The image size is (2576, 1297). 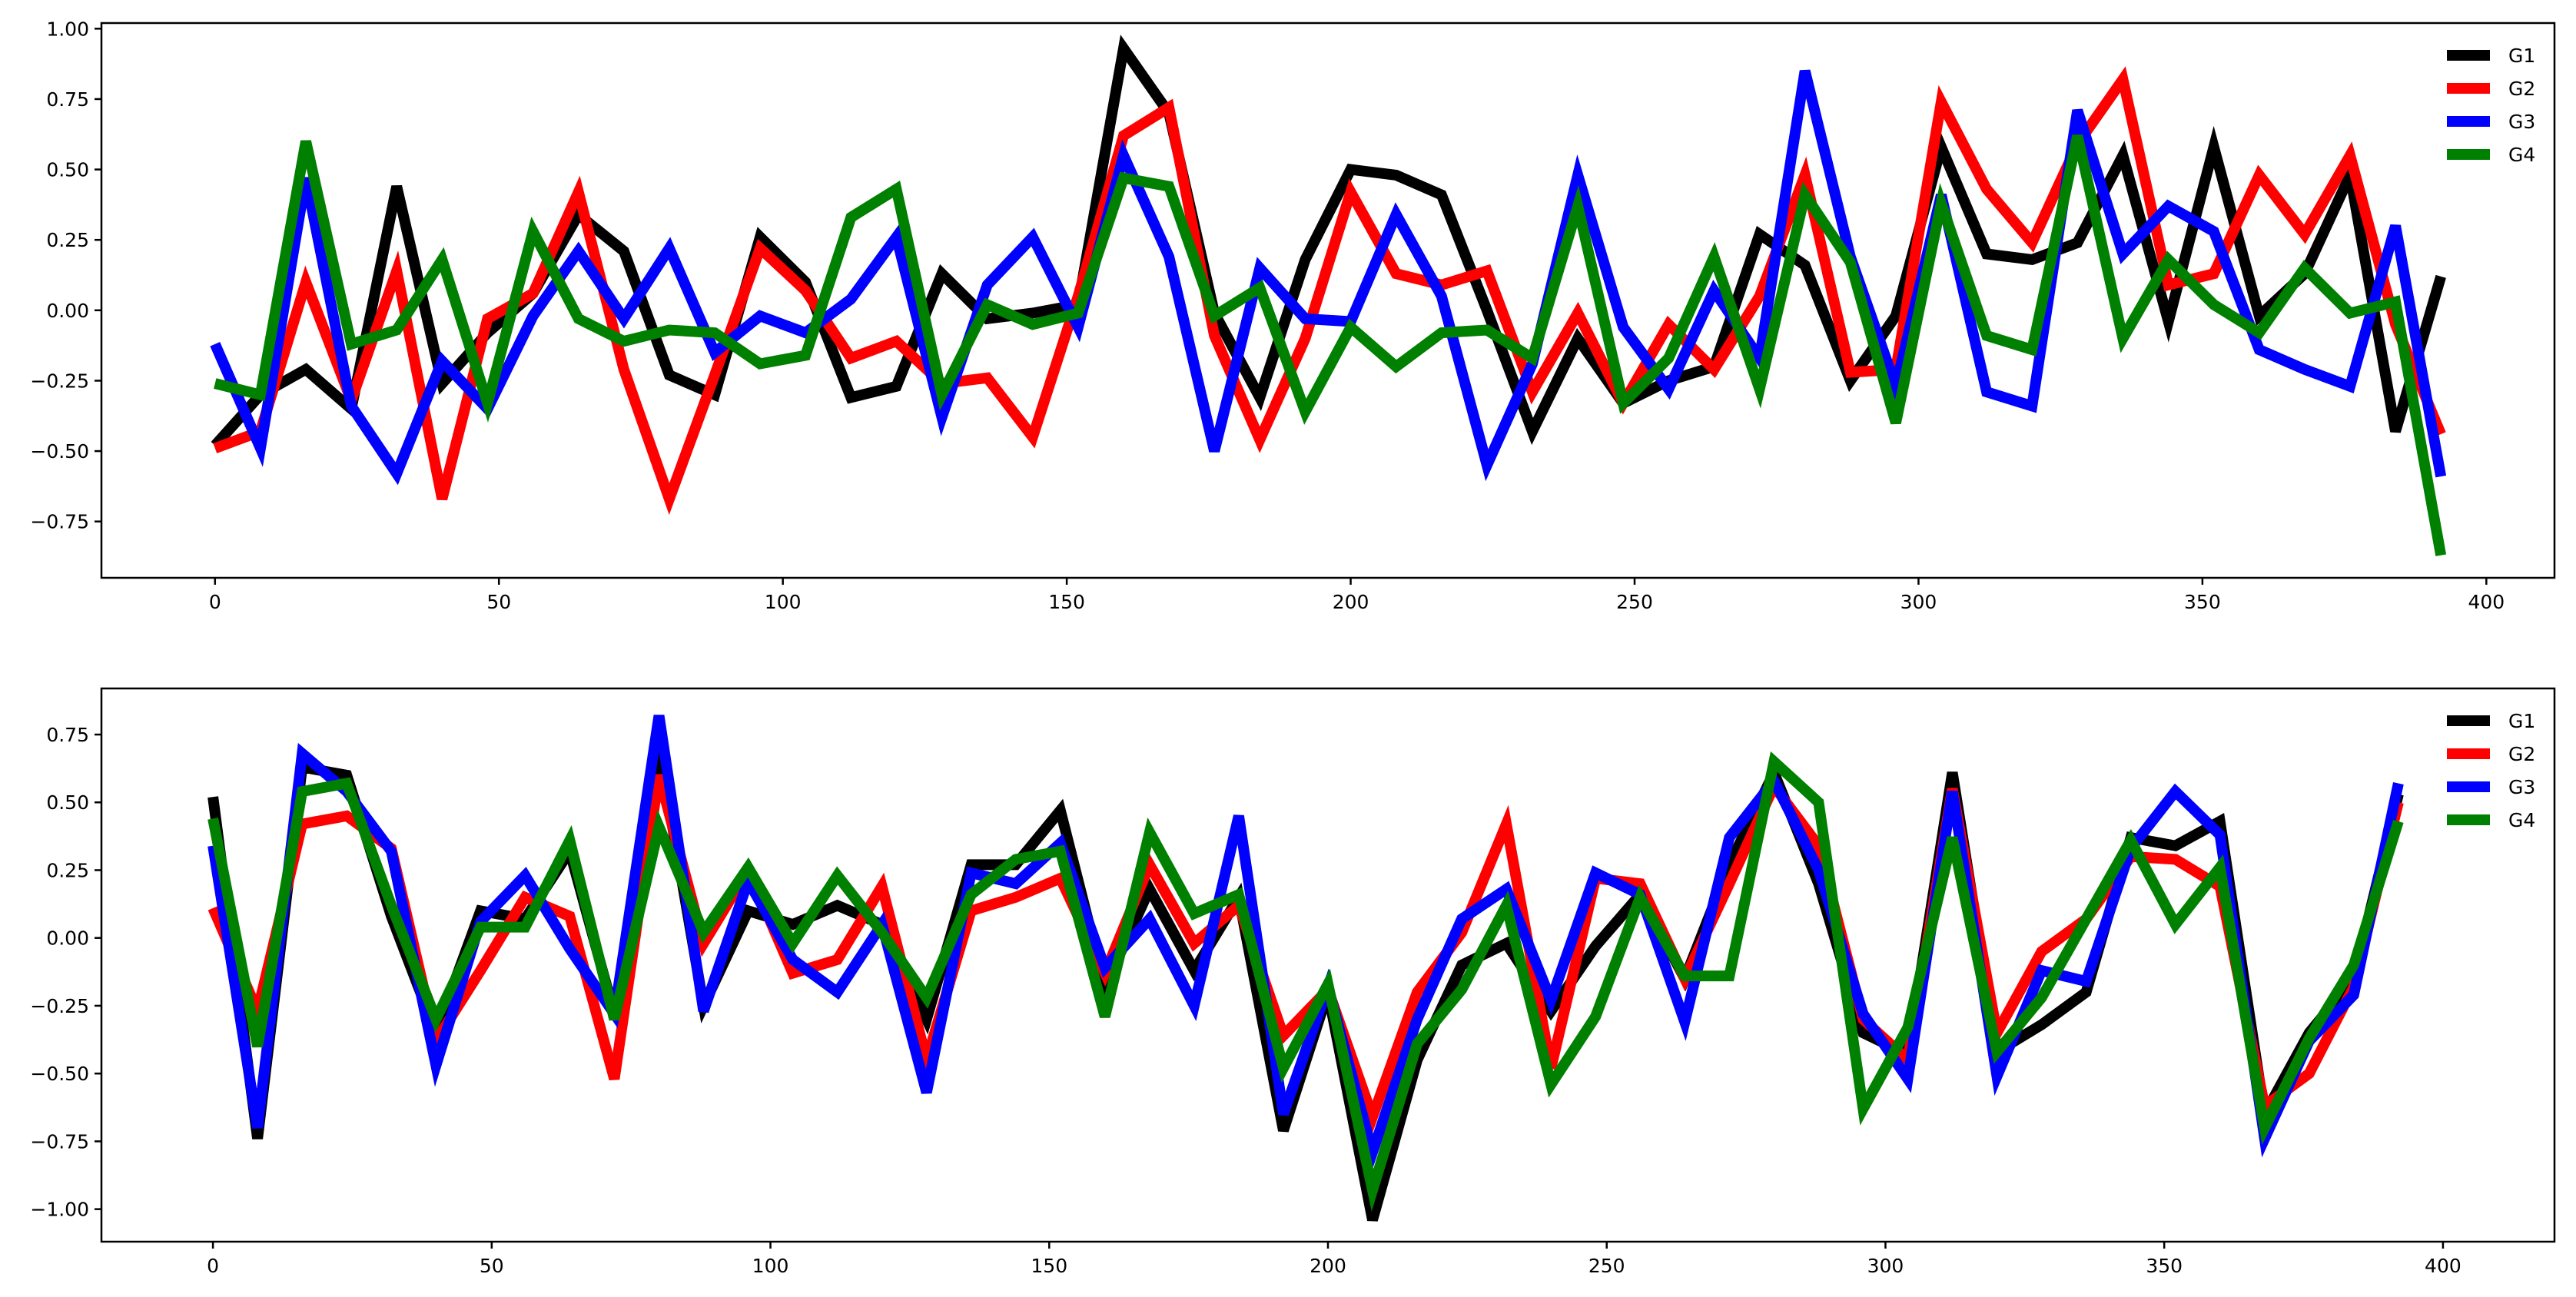 What do you see at coordinates (67, 29) in the screenshot?
I see `y-tick-label: 1.00` at bounding box center [67, 29].